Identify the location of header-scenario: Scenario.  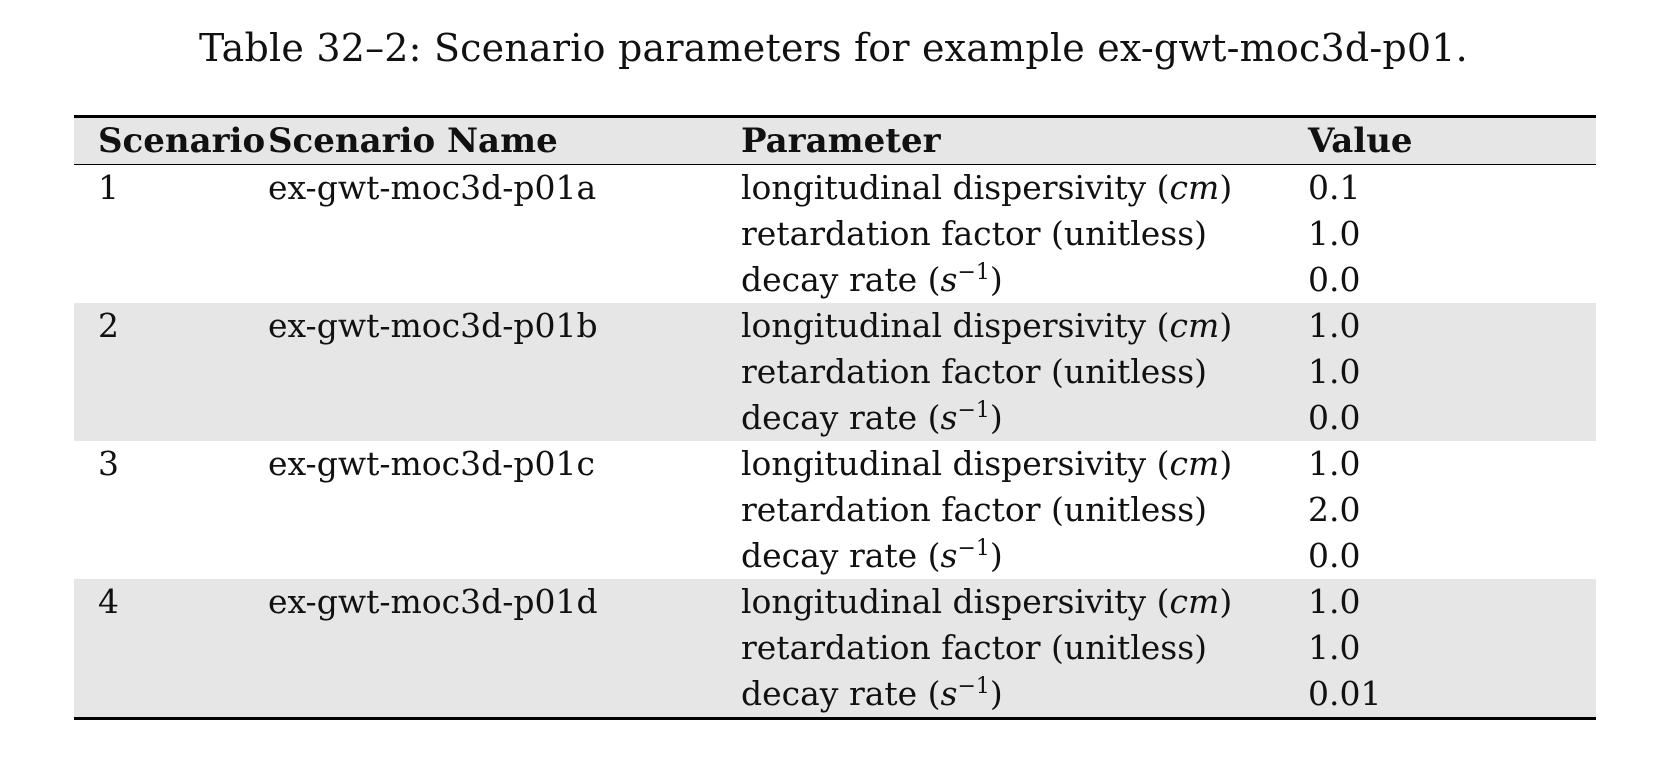
(171, 141).